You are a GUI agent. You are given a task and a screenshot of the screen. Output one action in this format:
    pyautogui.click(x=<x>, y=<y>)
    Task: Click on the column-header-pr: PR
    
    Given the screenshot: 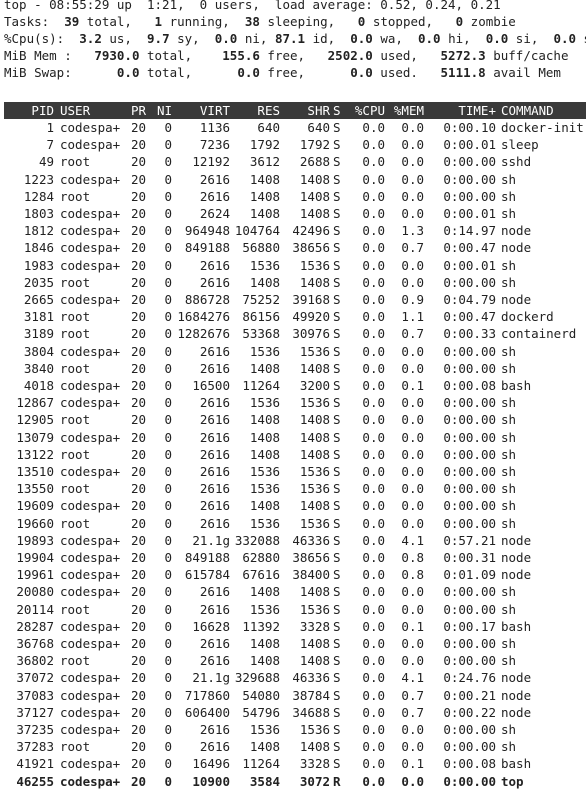 What is the action you would take?
    pyautogui.click(x=138, y=110)
    